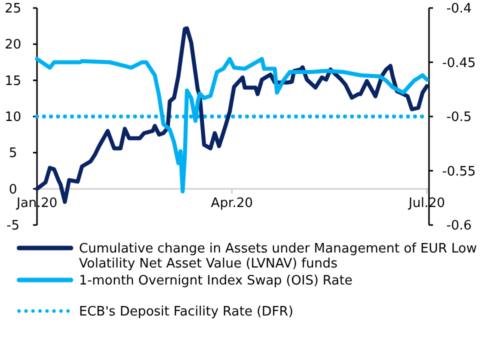 The image size is (502, 337). Describe the element at coordinates (459, 9) in the screenshot. I see `y2-tick-label: -0.4` at that location.